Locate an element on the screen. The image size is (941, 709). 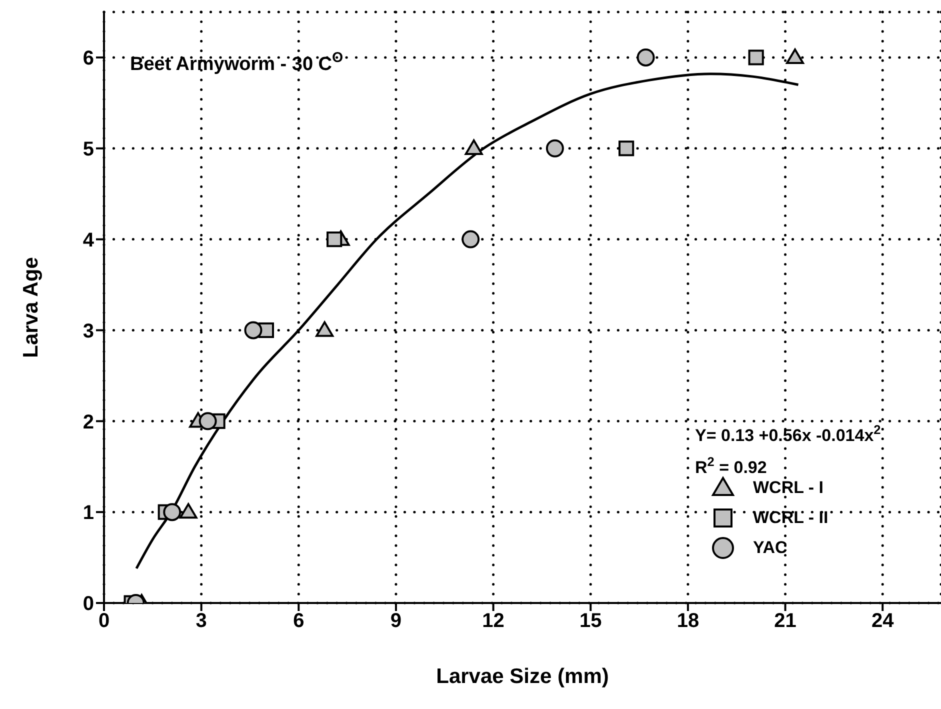
x-tick-label: 15 is located at coordinates (591, 621).